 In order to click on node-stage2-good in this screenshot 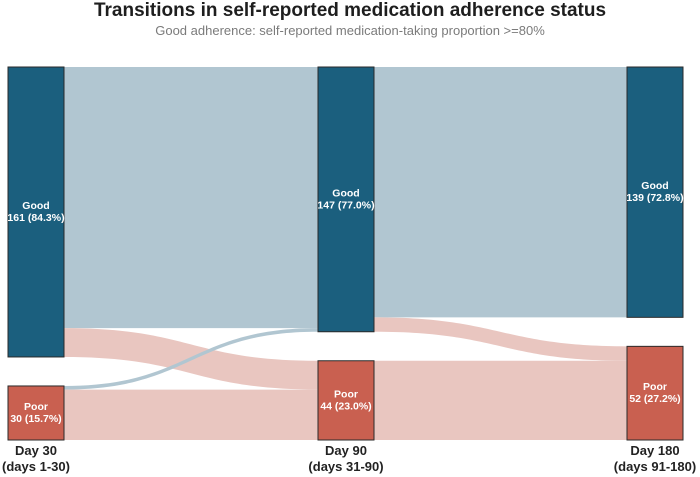, I will do `click(655, 192)`.